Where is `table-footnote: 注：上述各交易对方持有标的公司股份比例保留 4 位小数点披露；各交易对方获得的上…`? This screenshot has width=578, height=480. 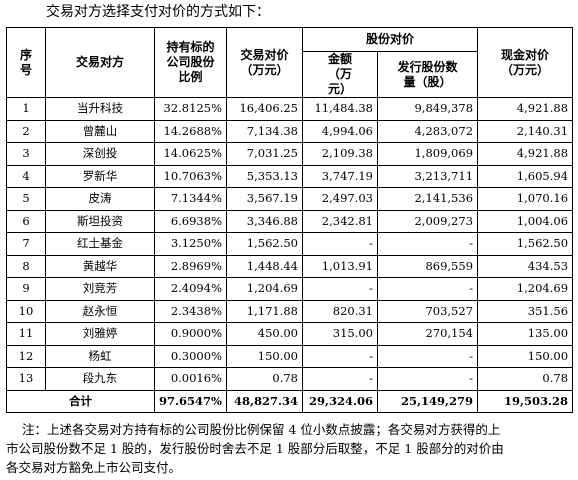 table-footnote: 注：上述各交易对方持有标的公司股份比例保留 4 位小数点披露；各交易对方获得的上… is located at coordinates (290, 448).